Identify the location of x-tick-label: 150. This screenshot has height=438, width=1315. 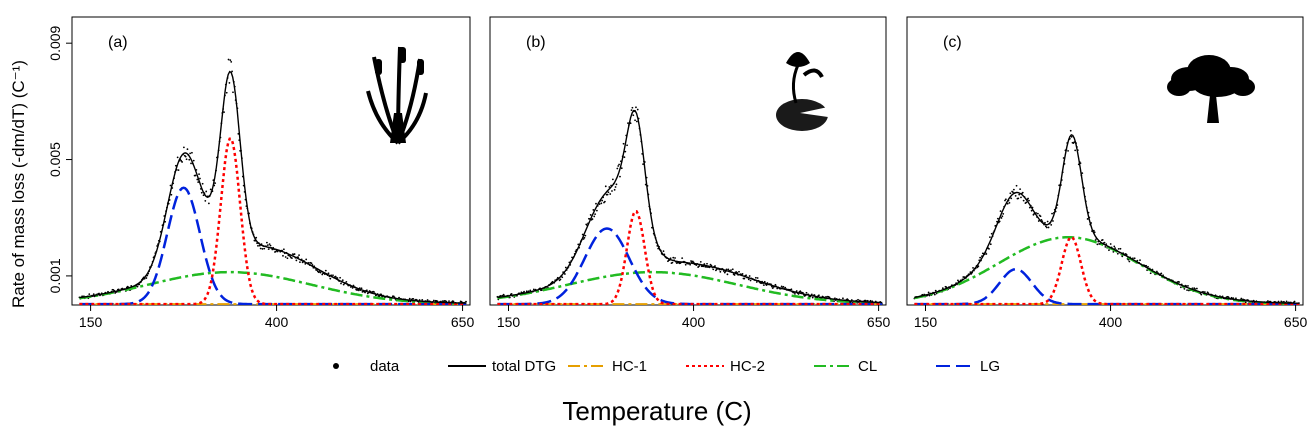
(91, 322).